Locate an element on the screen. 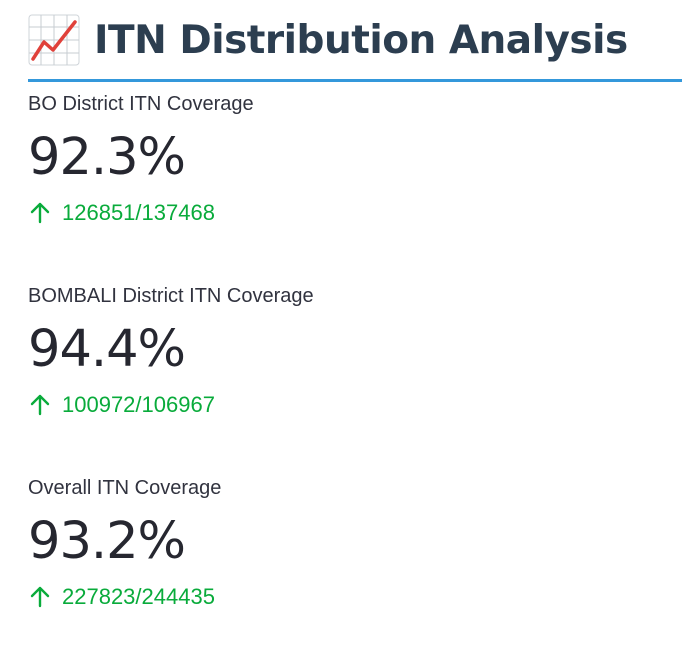 Image resolution: width=690 pixels, height=667 pixels. page-title: ITN Distribution Analysis is located at coordinates (361, 40).